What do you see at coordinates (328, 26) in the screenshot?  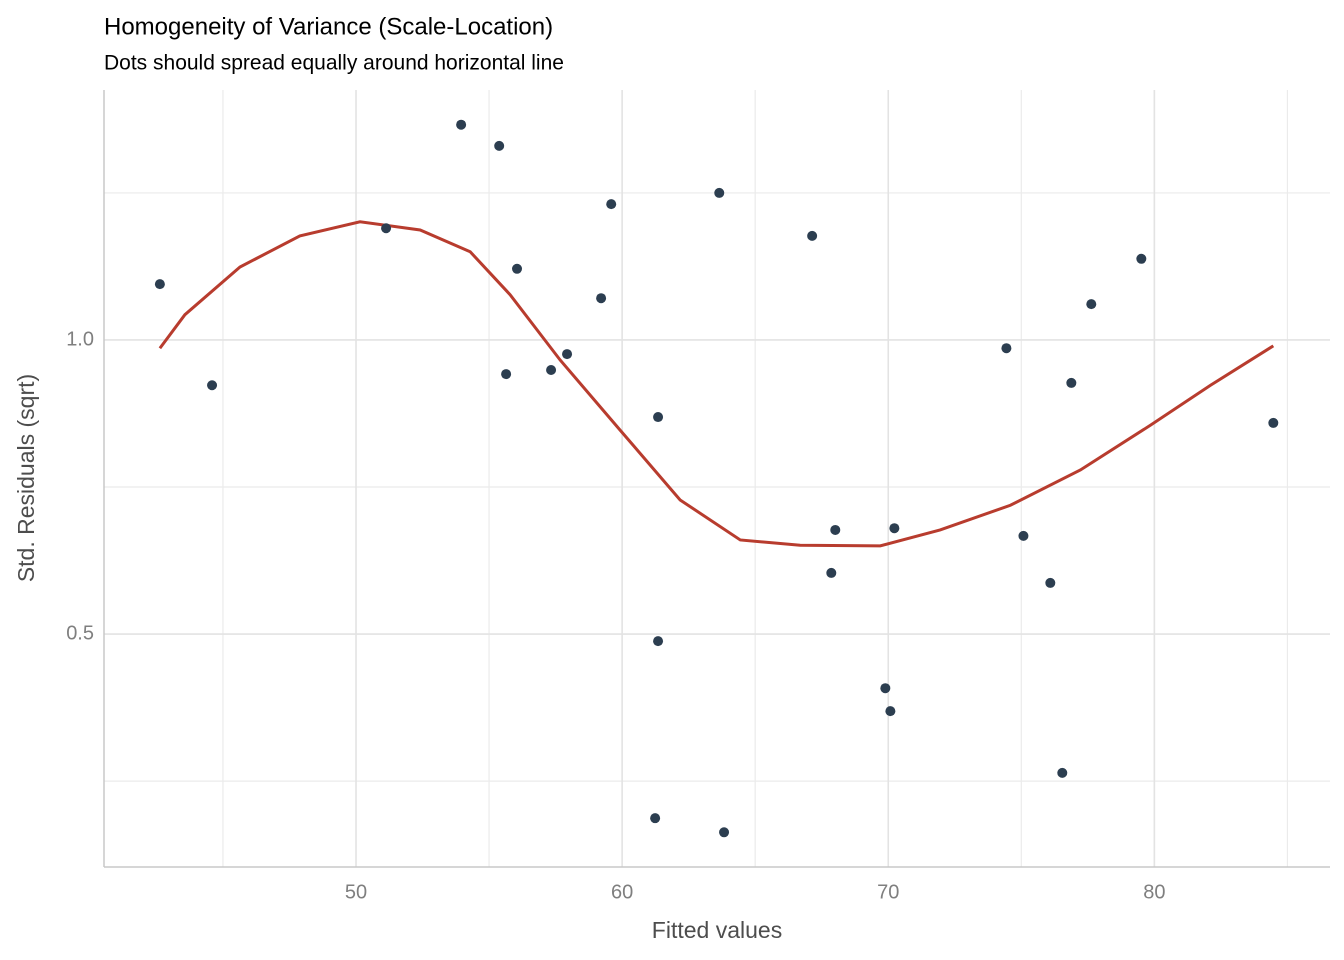 I see `chart-title: Homogeneity of Variance (Scale-Location)` at bounding box center [328, 26].